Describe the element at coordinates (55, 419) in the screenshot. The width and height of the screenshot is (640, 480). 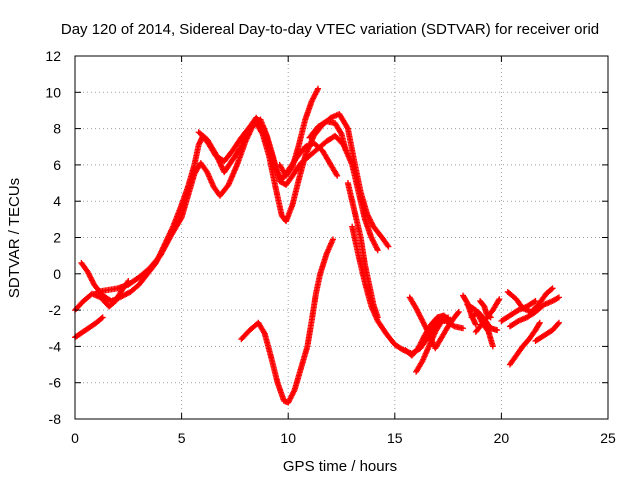
I see `y-tick-label: -8` at that location.